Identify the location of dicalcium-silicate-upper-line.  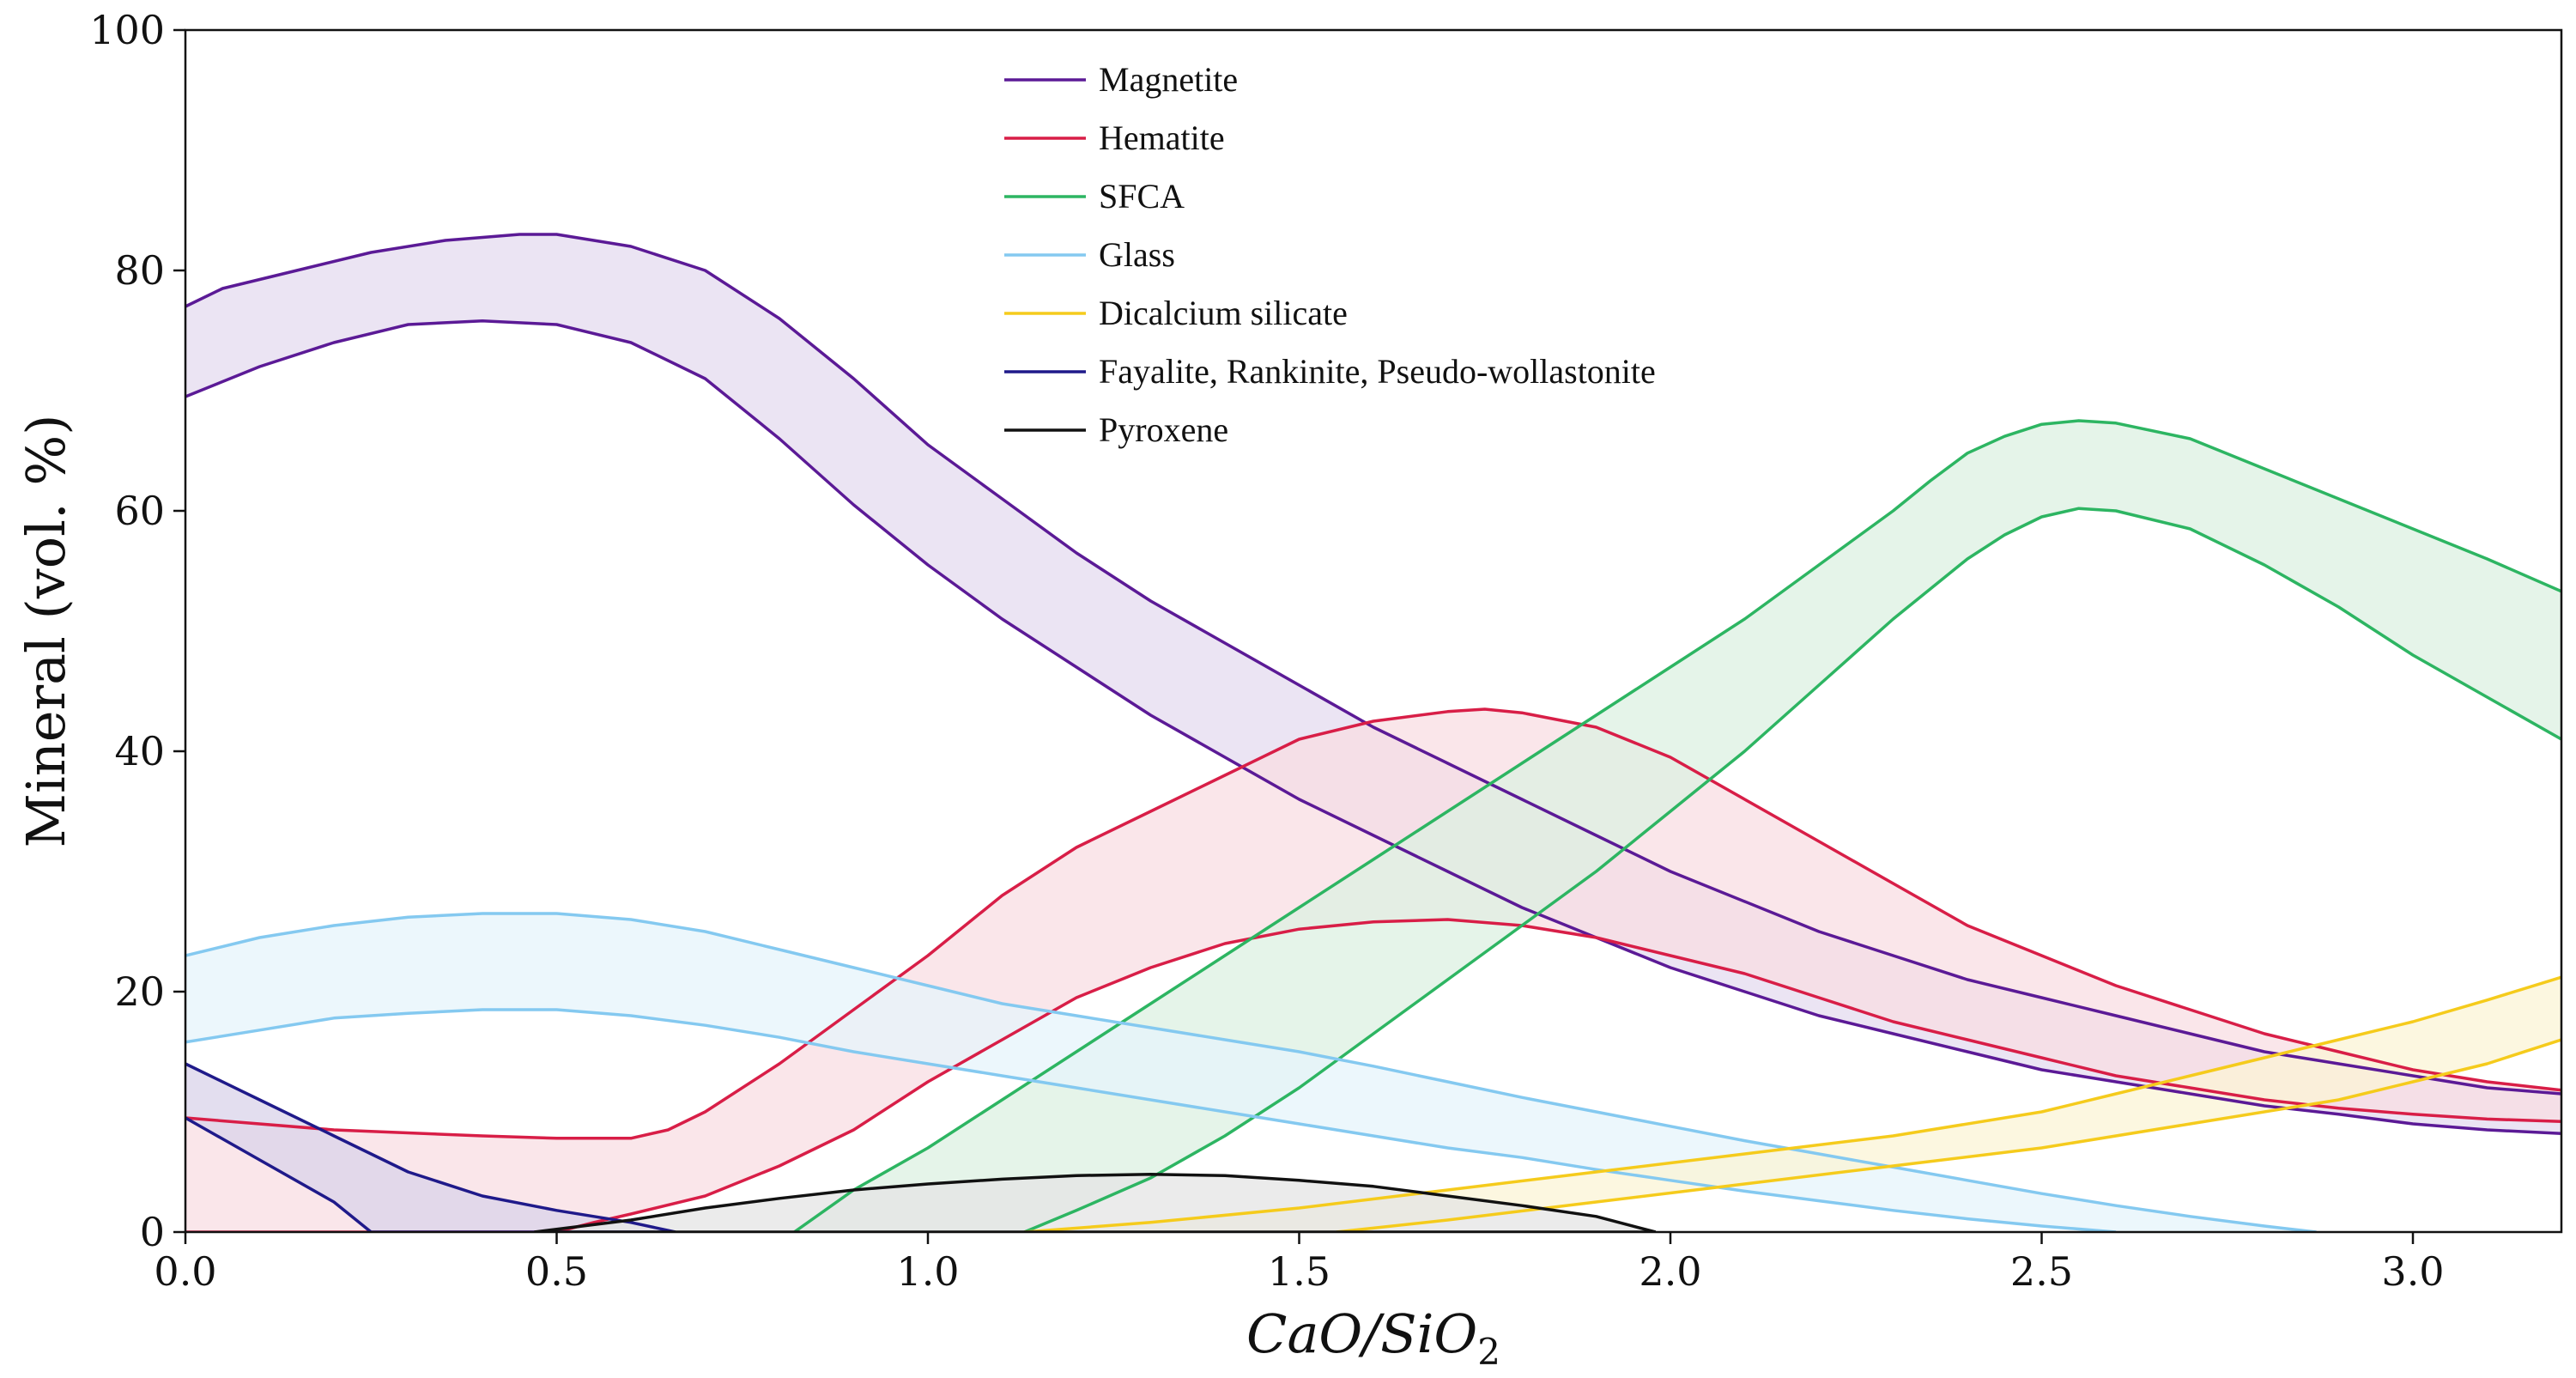
(1792, 1103).